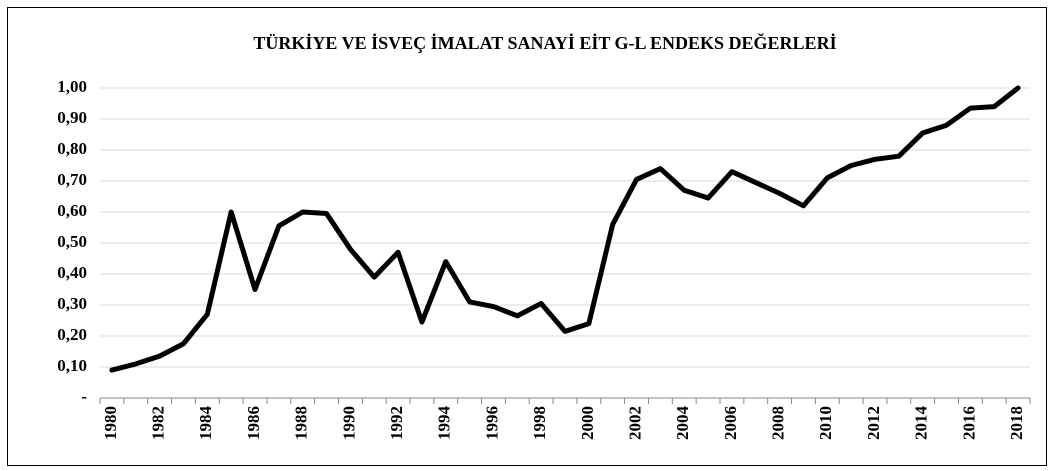 Image resolution: width=1054 pixels, height=471 pixels. Describe the element at coordinates (778, 423) in the screenshot. I see `x-tick-label: 2008` at that location.